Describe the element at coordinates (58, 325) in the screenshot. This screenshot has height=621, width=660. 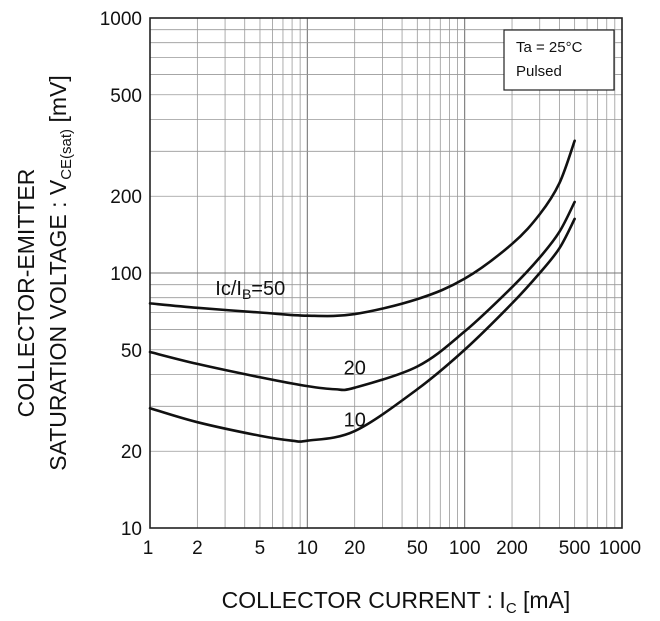
I see `y-axis-title-main: SATURATION VOLTAGE : V` at that location.